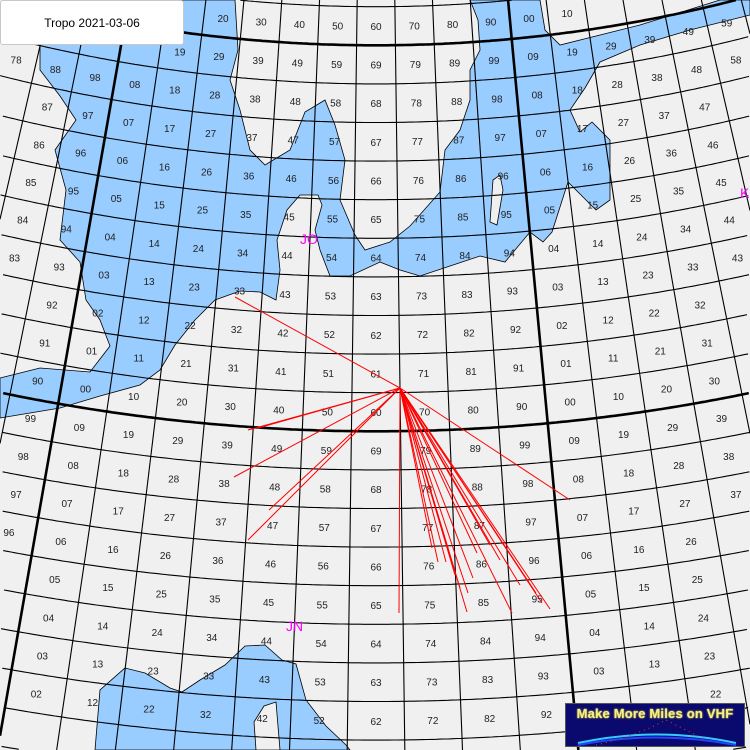 This screenshot has height=750, width=750. I want to click on square-label: 09, so click(575, 441).